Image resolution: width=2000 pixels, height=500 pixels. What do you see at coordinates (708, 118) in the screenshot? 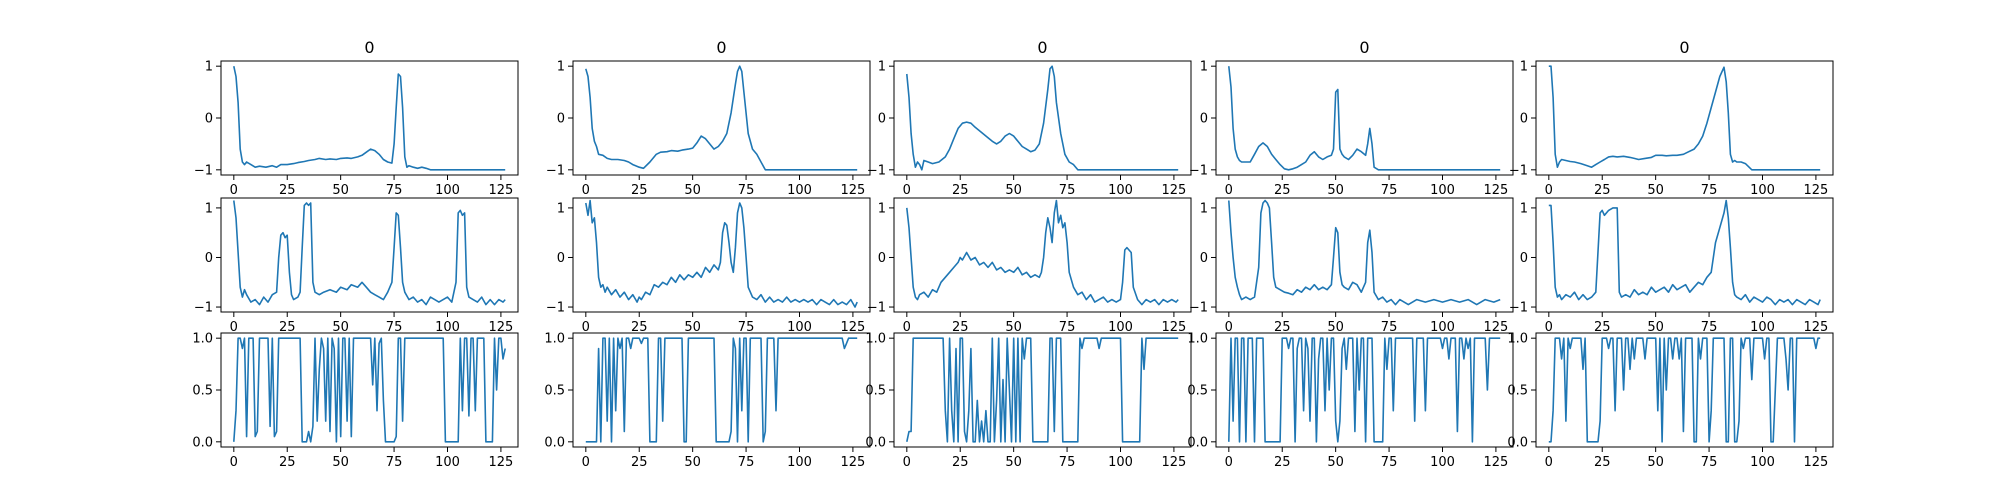
I see `subplot-r0-c1: 0 25 50 75 100 125 1 0 −1 0` at bounding box center [708, 118].